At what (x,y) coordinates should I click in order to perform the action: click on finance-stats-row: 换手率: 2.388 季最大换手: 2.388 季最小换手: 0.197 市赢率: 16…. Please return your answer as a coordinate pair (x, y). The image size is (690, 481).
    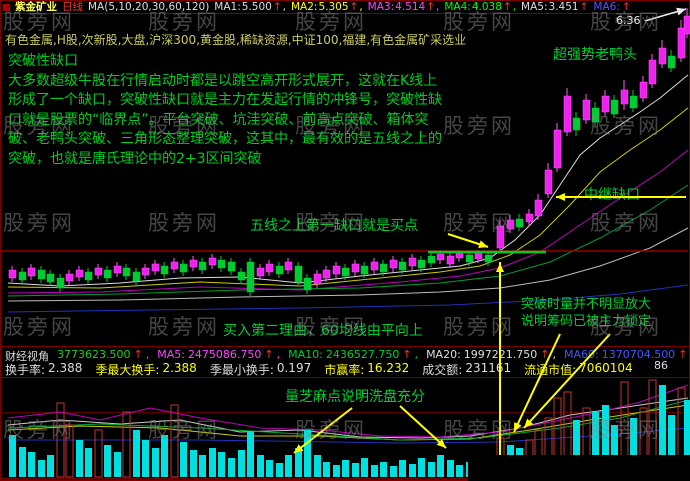
    Looking at the image, I should click on (319, 369).